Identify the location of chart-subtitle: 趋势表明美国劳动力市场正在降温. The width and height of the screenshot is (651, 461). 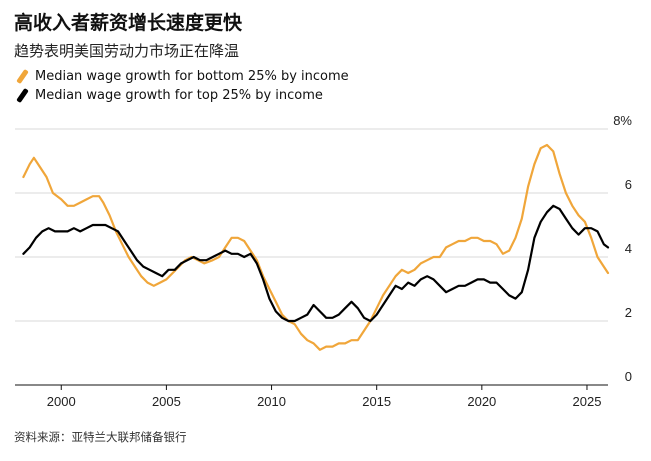
(127, 51).